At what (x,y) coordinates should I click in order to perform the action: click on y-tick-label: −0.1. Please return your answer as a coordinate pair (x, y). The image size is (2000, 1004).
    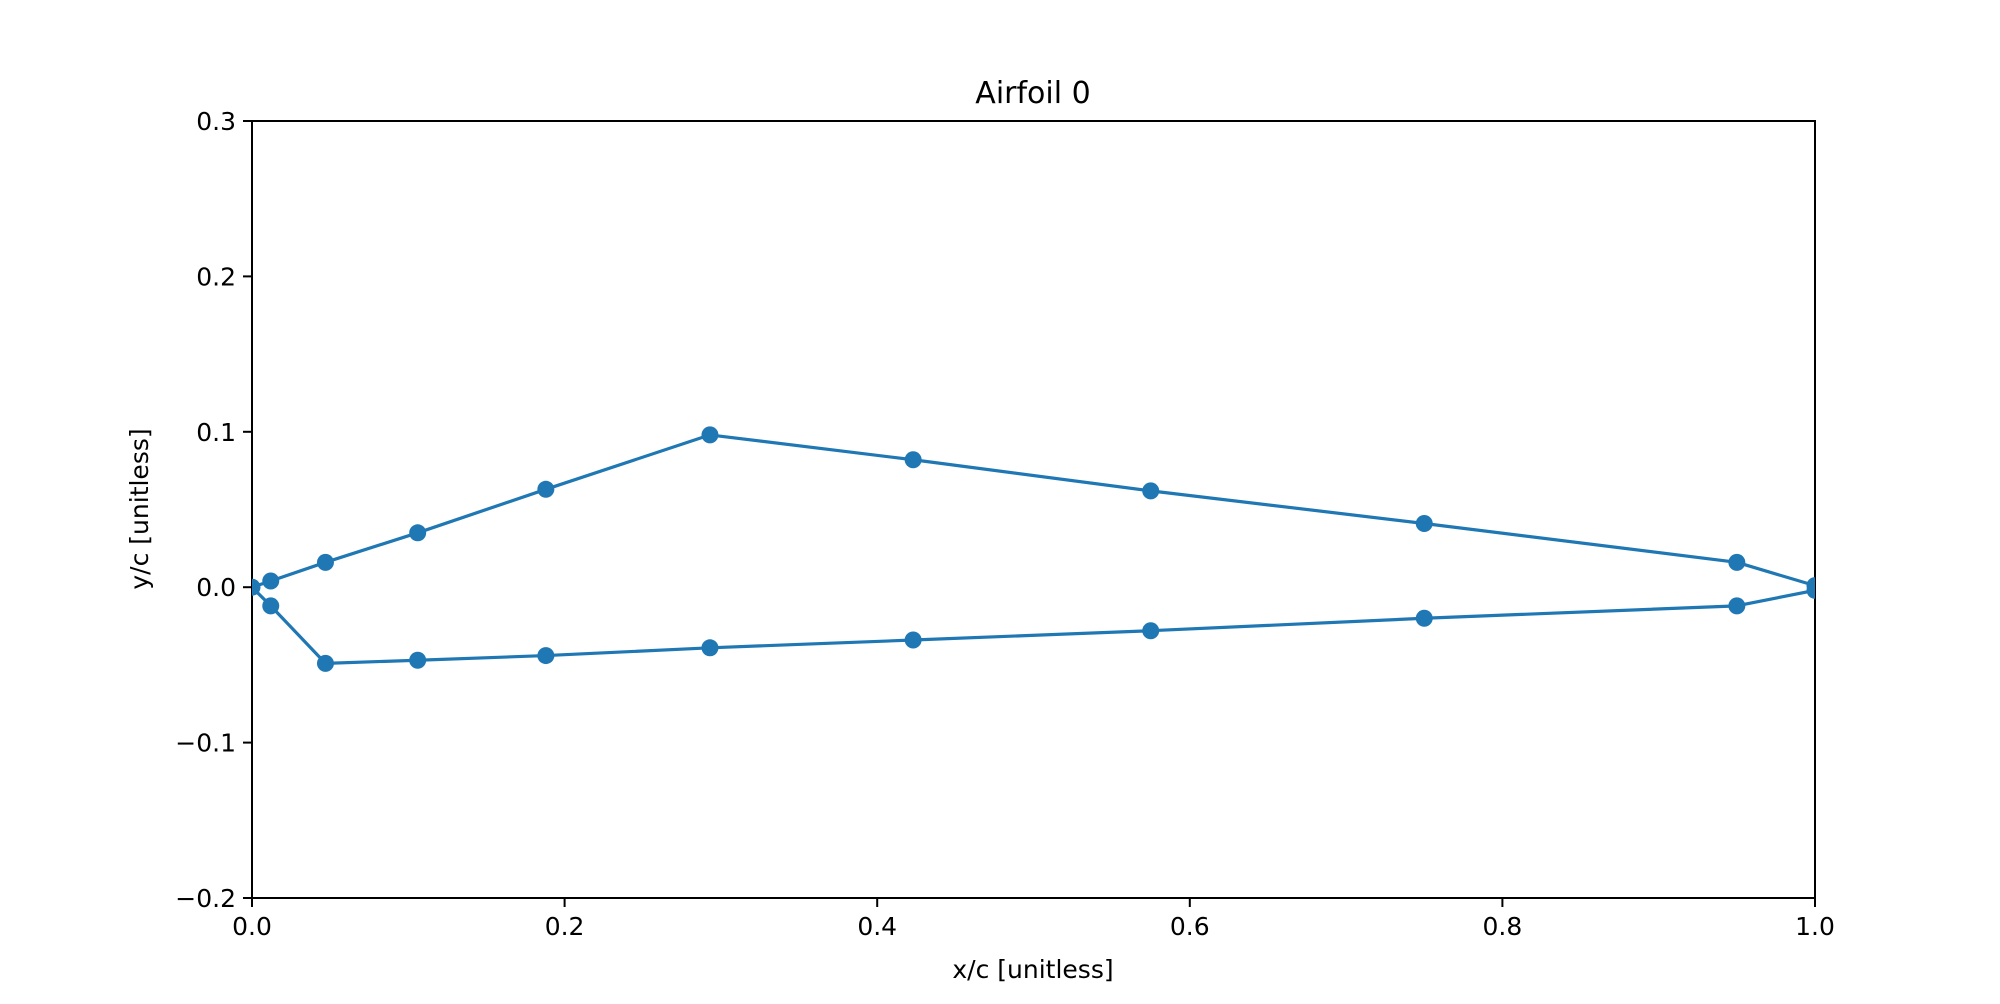
    Looking at the image, I should click on (205, 743).